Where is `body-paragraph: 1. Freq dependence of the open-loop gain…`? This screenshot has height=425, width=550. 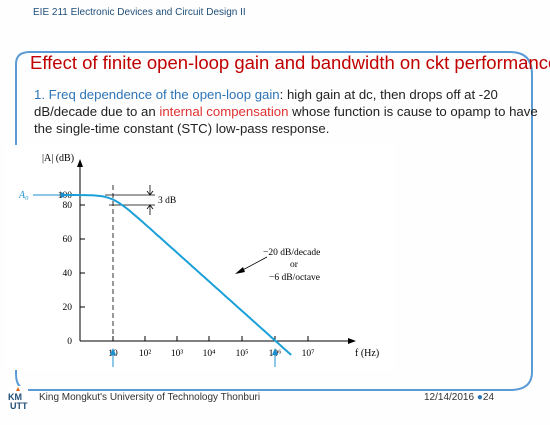
body-paragraph: 1. Freq dependence of the open-loop gain… is located at coordinates (286, 111).